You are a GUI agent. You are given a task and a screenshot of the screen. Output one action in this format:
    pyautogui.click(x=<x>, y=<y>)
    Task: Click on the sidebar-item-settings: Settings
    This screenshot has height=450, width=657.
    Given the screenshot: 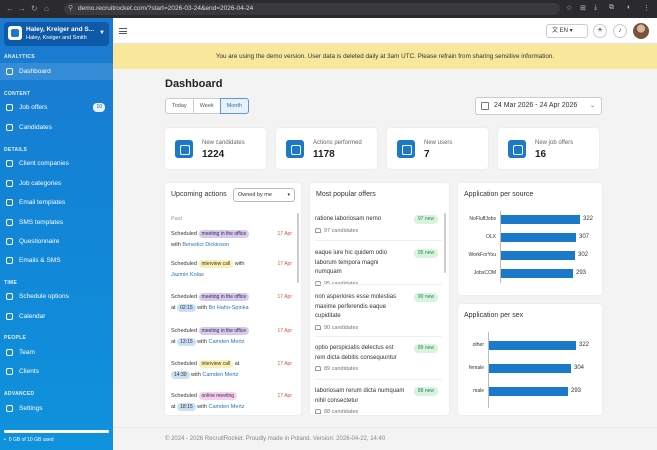 What is the action you would take?
    pyautogui.click(x=56, y=408)
    